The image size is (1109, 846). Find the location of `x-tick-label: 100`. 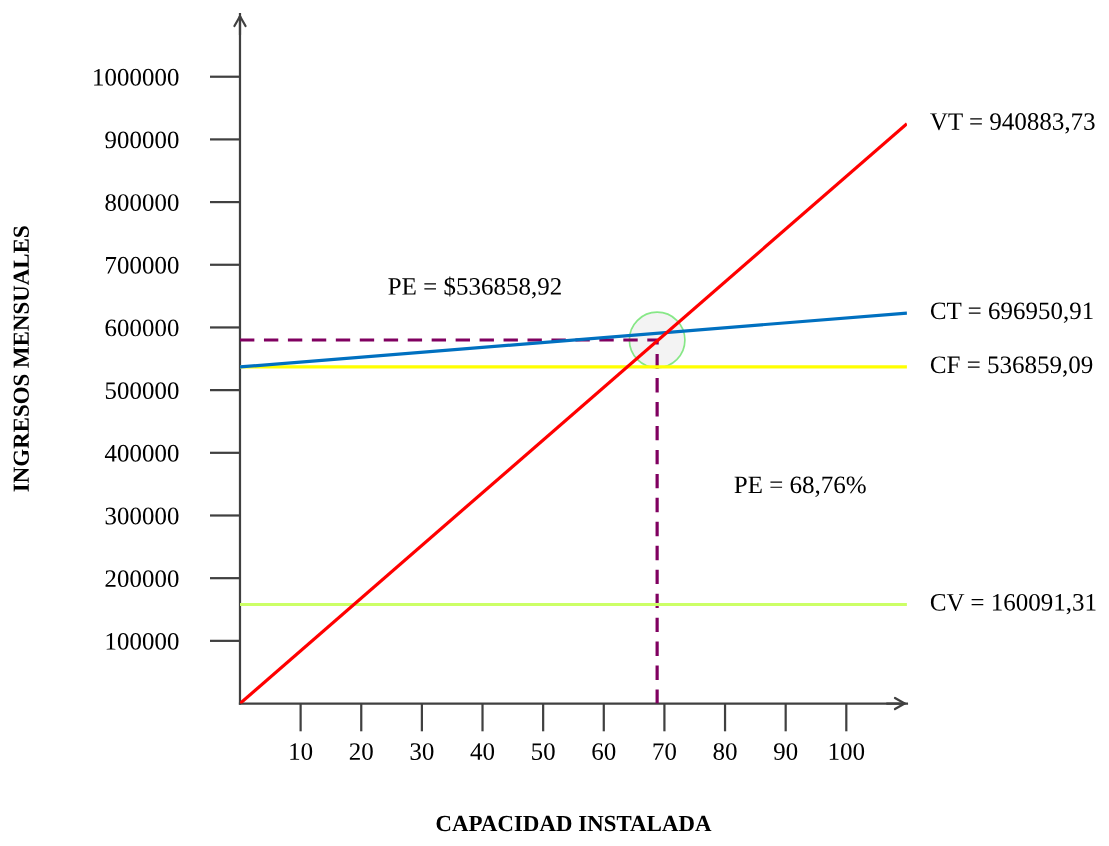

x-tick-label: 100 is located at coordinates (847, 752).